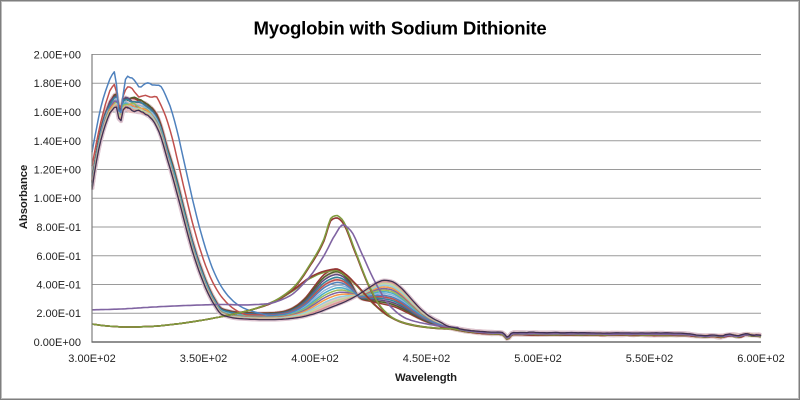 This screenshot has width=800, height=405. Describe the element at coordinates (91, 359) in the screenshot. I see `svg-text: 3.00E+02` at that location.